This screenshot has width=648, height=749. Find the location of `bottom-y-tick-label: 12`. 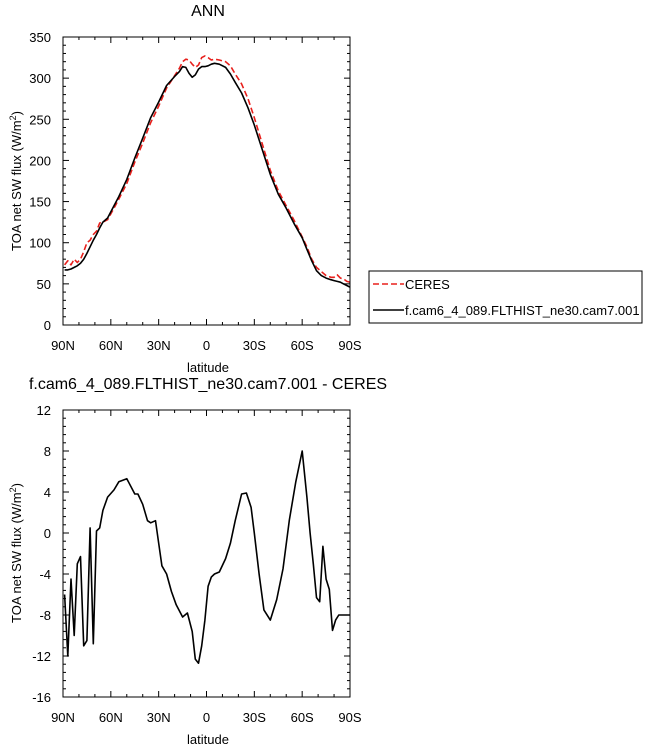

bottom-y-tick-label: 12 is located at coordinates (44, 410).